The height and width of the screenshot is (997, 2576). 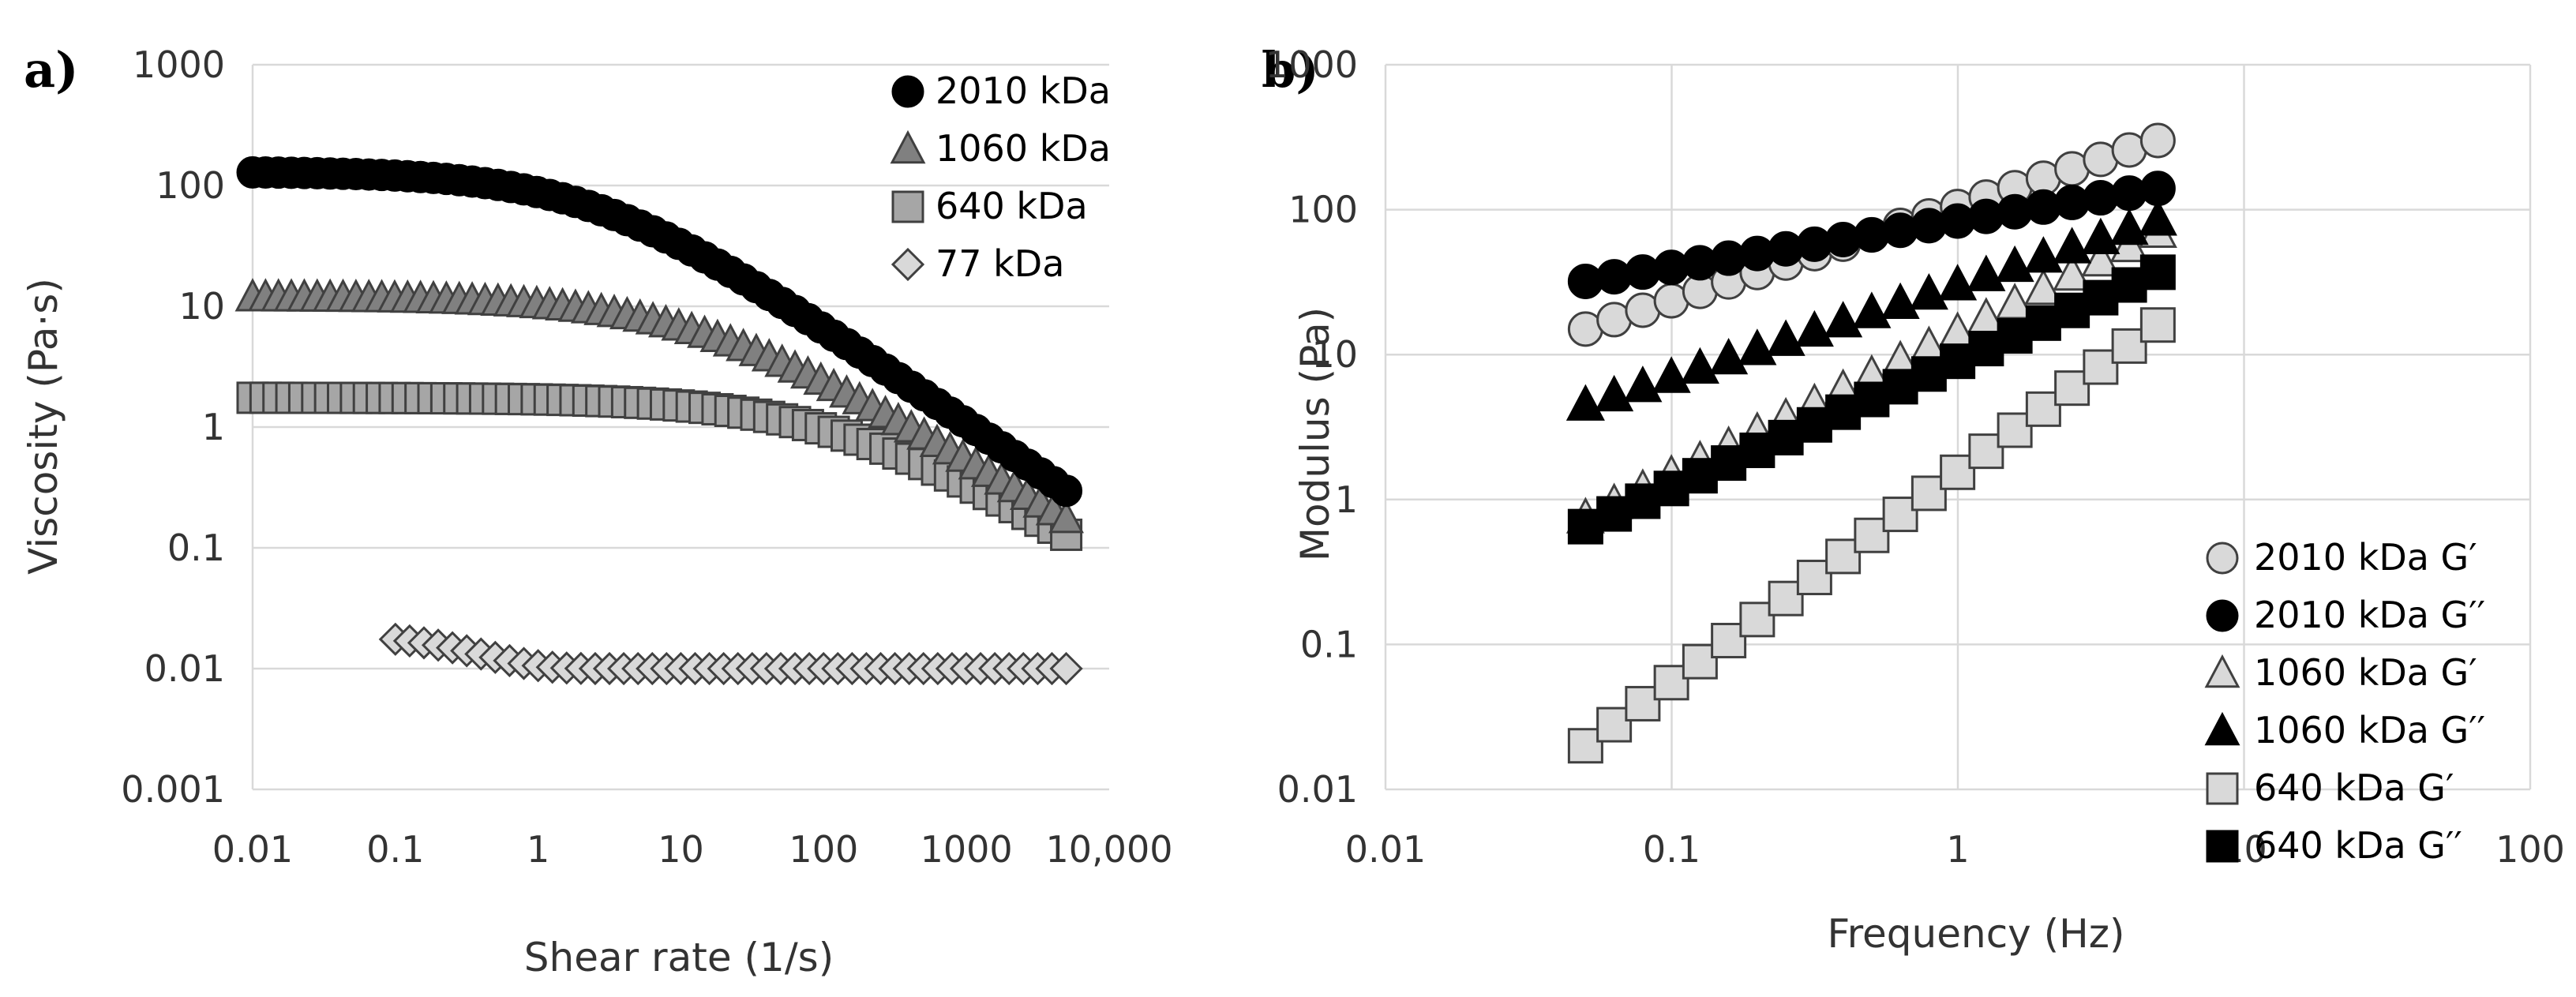 What do you see at coordinates (2341, 558) in the screenshot?
I see `legend-item-2010-kda-g-prime: 2010 kDa G′` at bounding box center [2341, 558].